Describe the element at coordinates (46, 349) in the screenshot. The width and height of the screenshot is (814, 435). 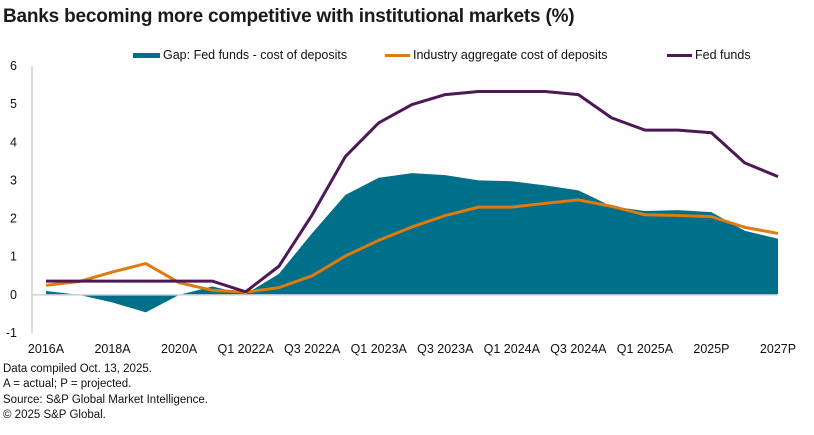
I see `x-tick-label: 2016A` at that location.